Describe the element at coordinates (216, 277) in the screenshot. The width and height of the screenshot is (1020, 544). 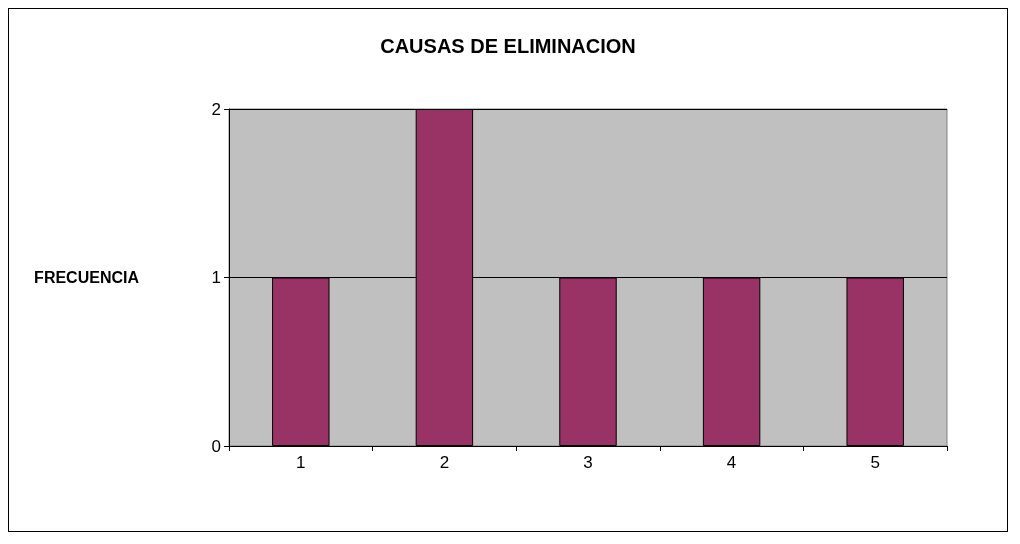
I see `y-tick-label: 1` at that location.